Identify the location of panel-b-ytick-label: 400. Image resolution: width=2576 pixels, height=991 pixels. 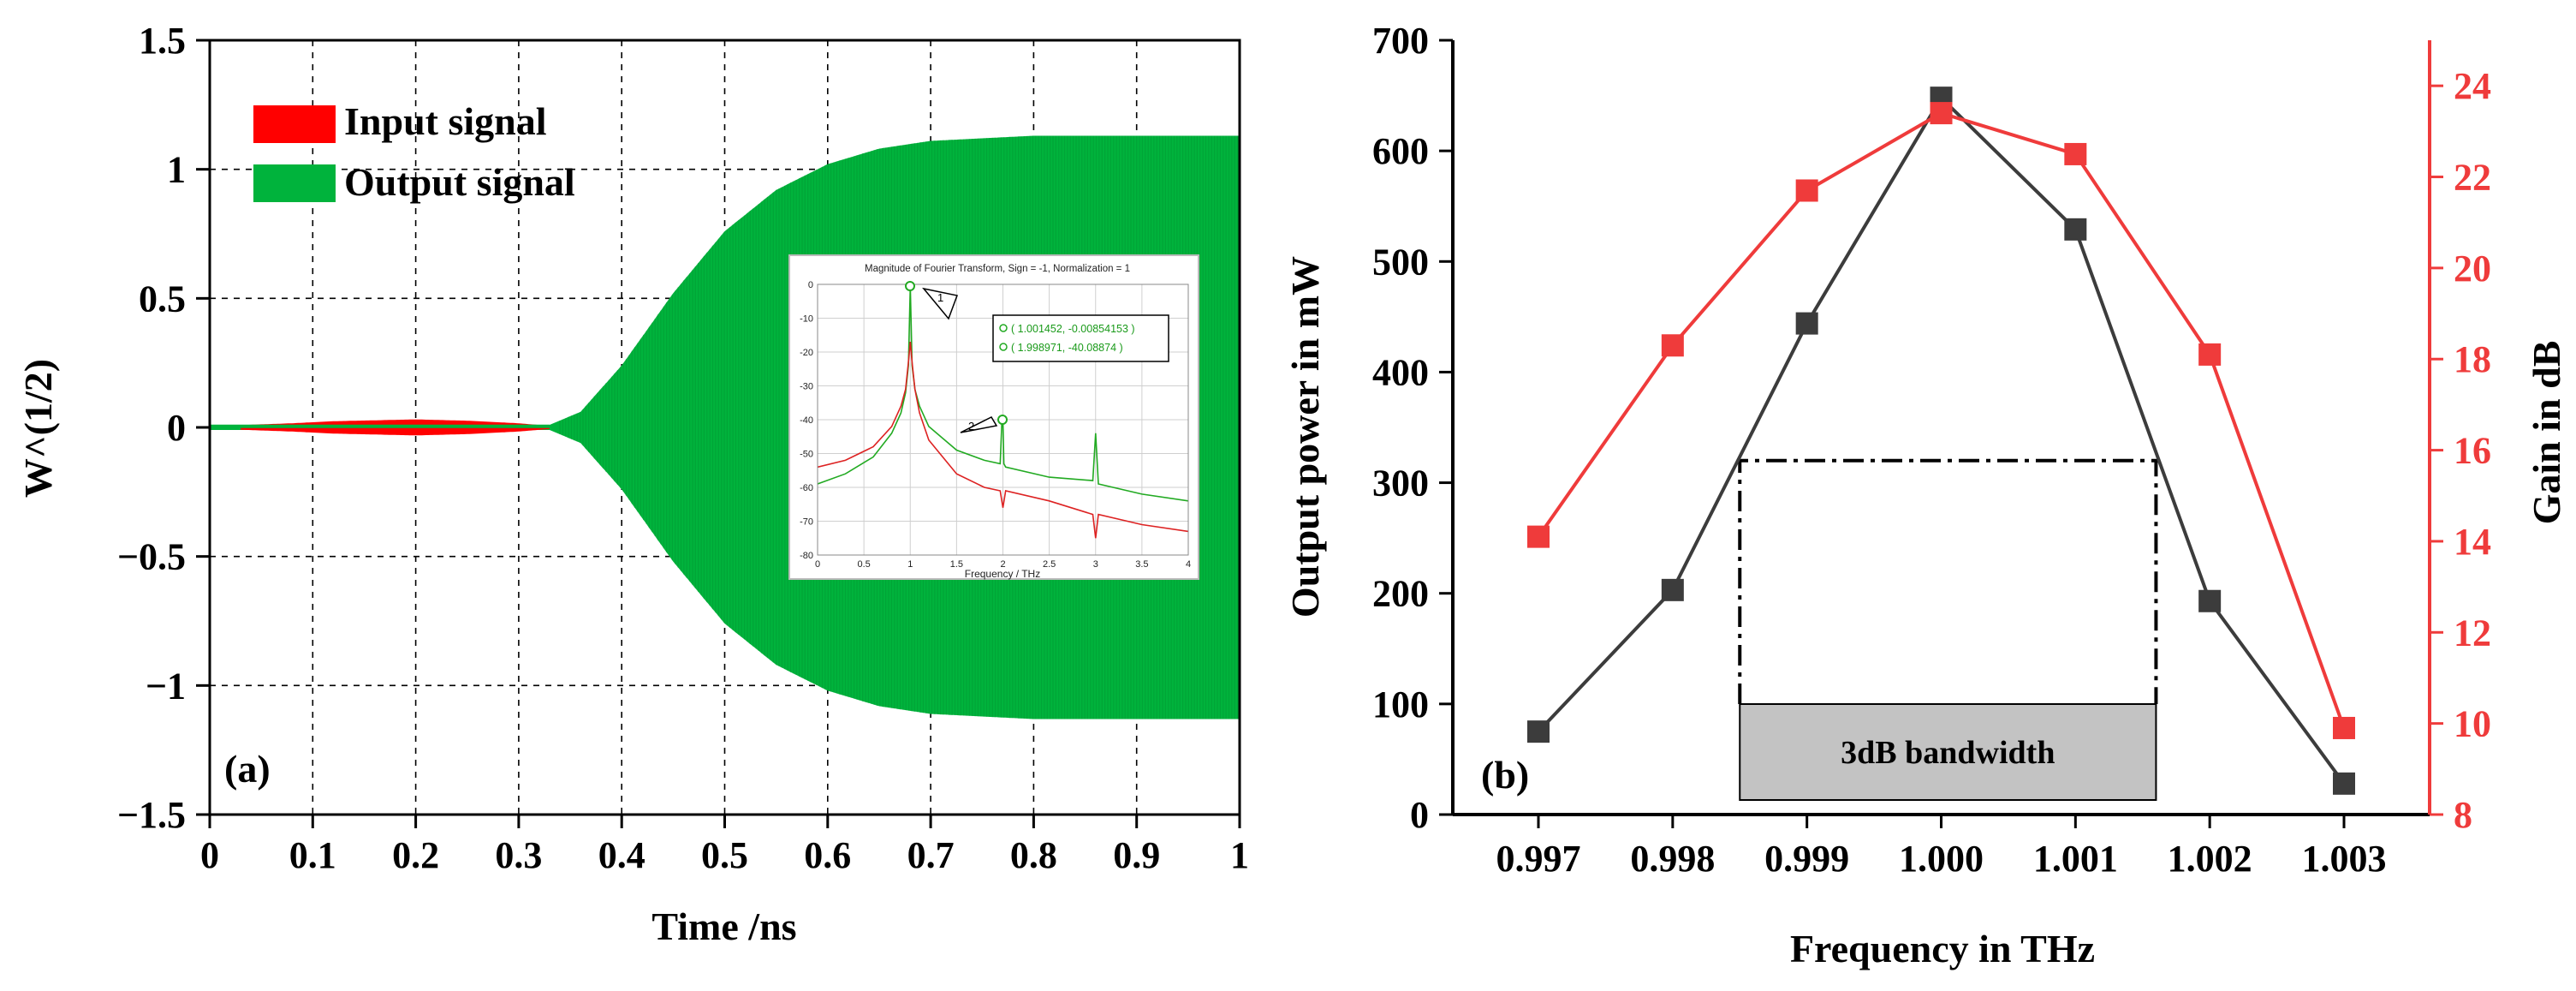
(1401, 372).